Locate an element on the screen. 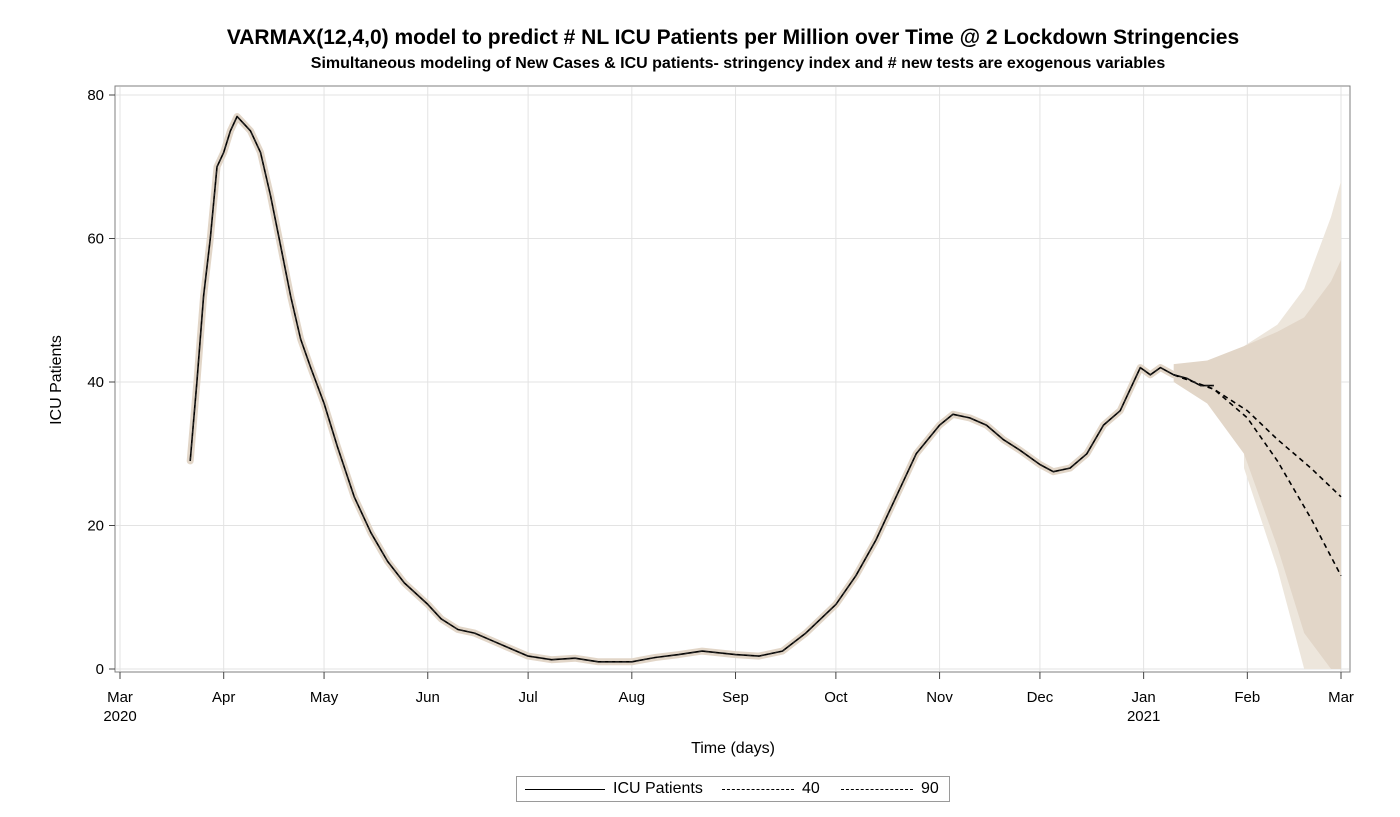 Image resolution: width=1400 pixels, height=817 pixels. x-tick-label: Sep is located at coordinates (735, 697).